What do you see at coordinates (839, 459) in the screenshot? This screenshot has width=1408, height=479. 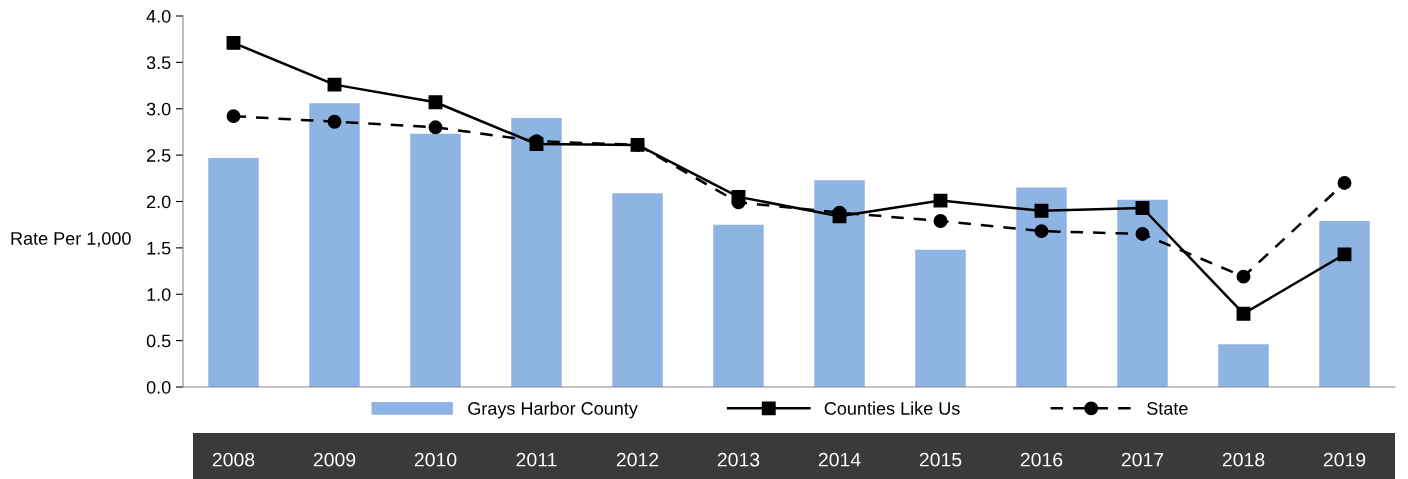 I see `x-tick-label: 2014` at bounding box center [839, 459].